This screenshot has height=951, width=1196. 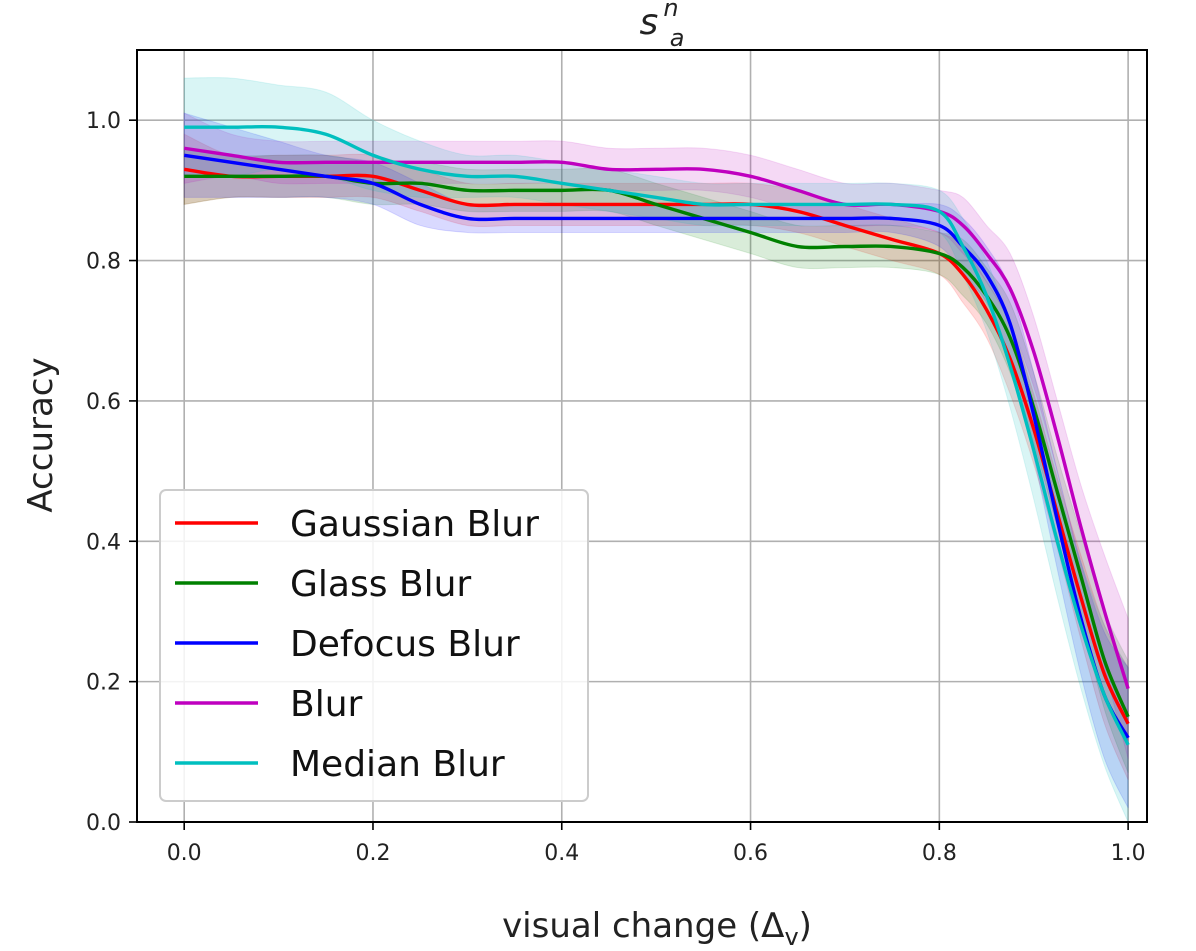 I want to click on x-tick-label: 1.0, so click(x=1128, y=853).